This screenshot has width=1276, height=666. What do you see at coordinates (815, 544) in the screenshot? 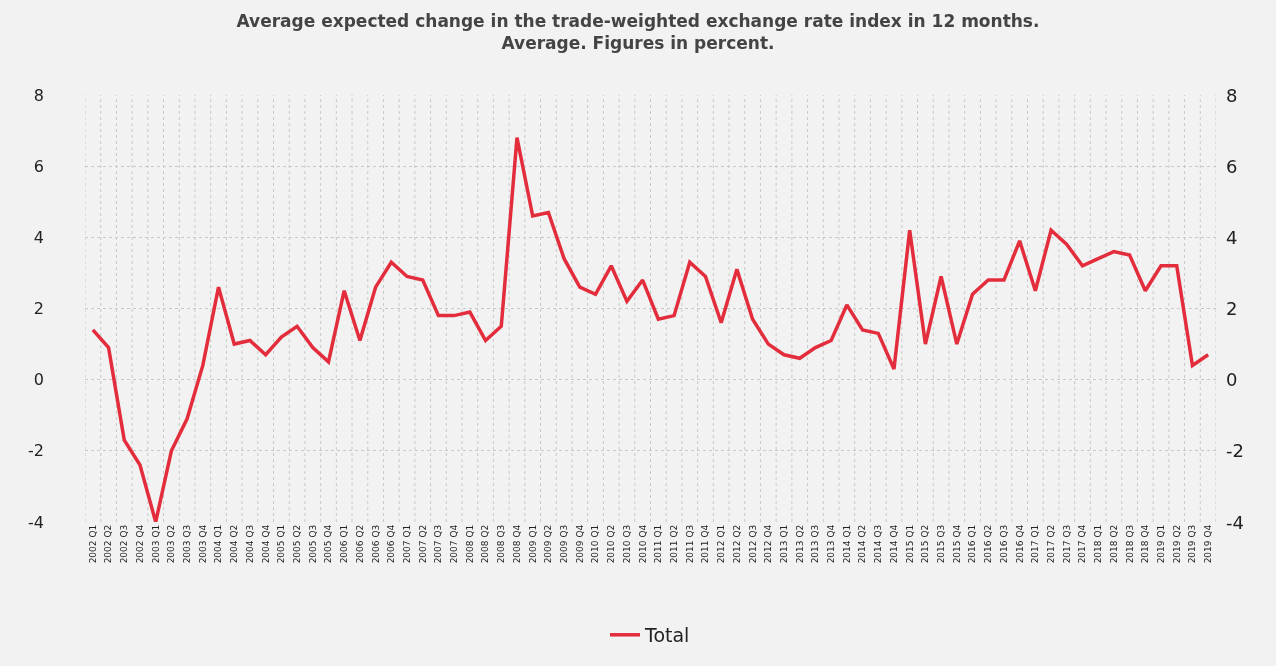
I see `x-tick-label: 2013 Q3` at bounding box center [815, 544].